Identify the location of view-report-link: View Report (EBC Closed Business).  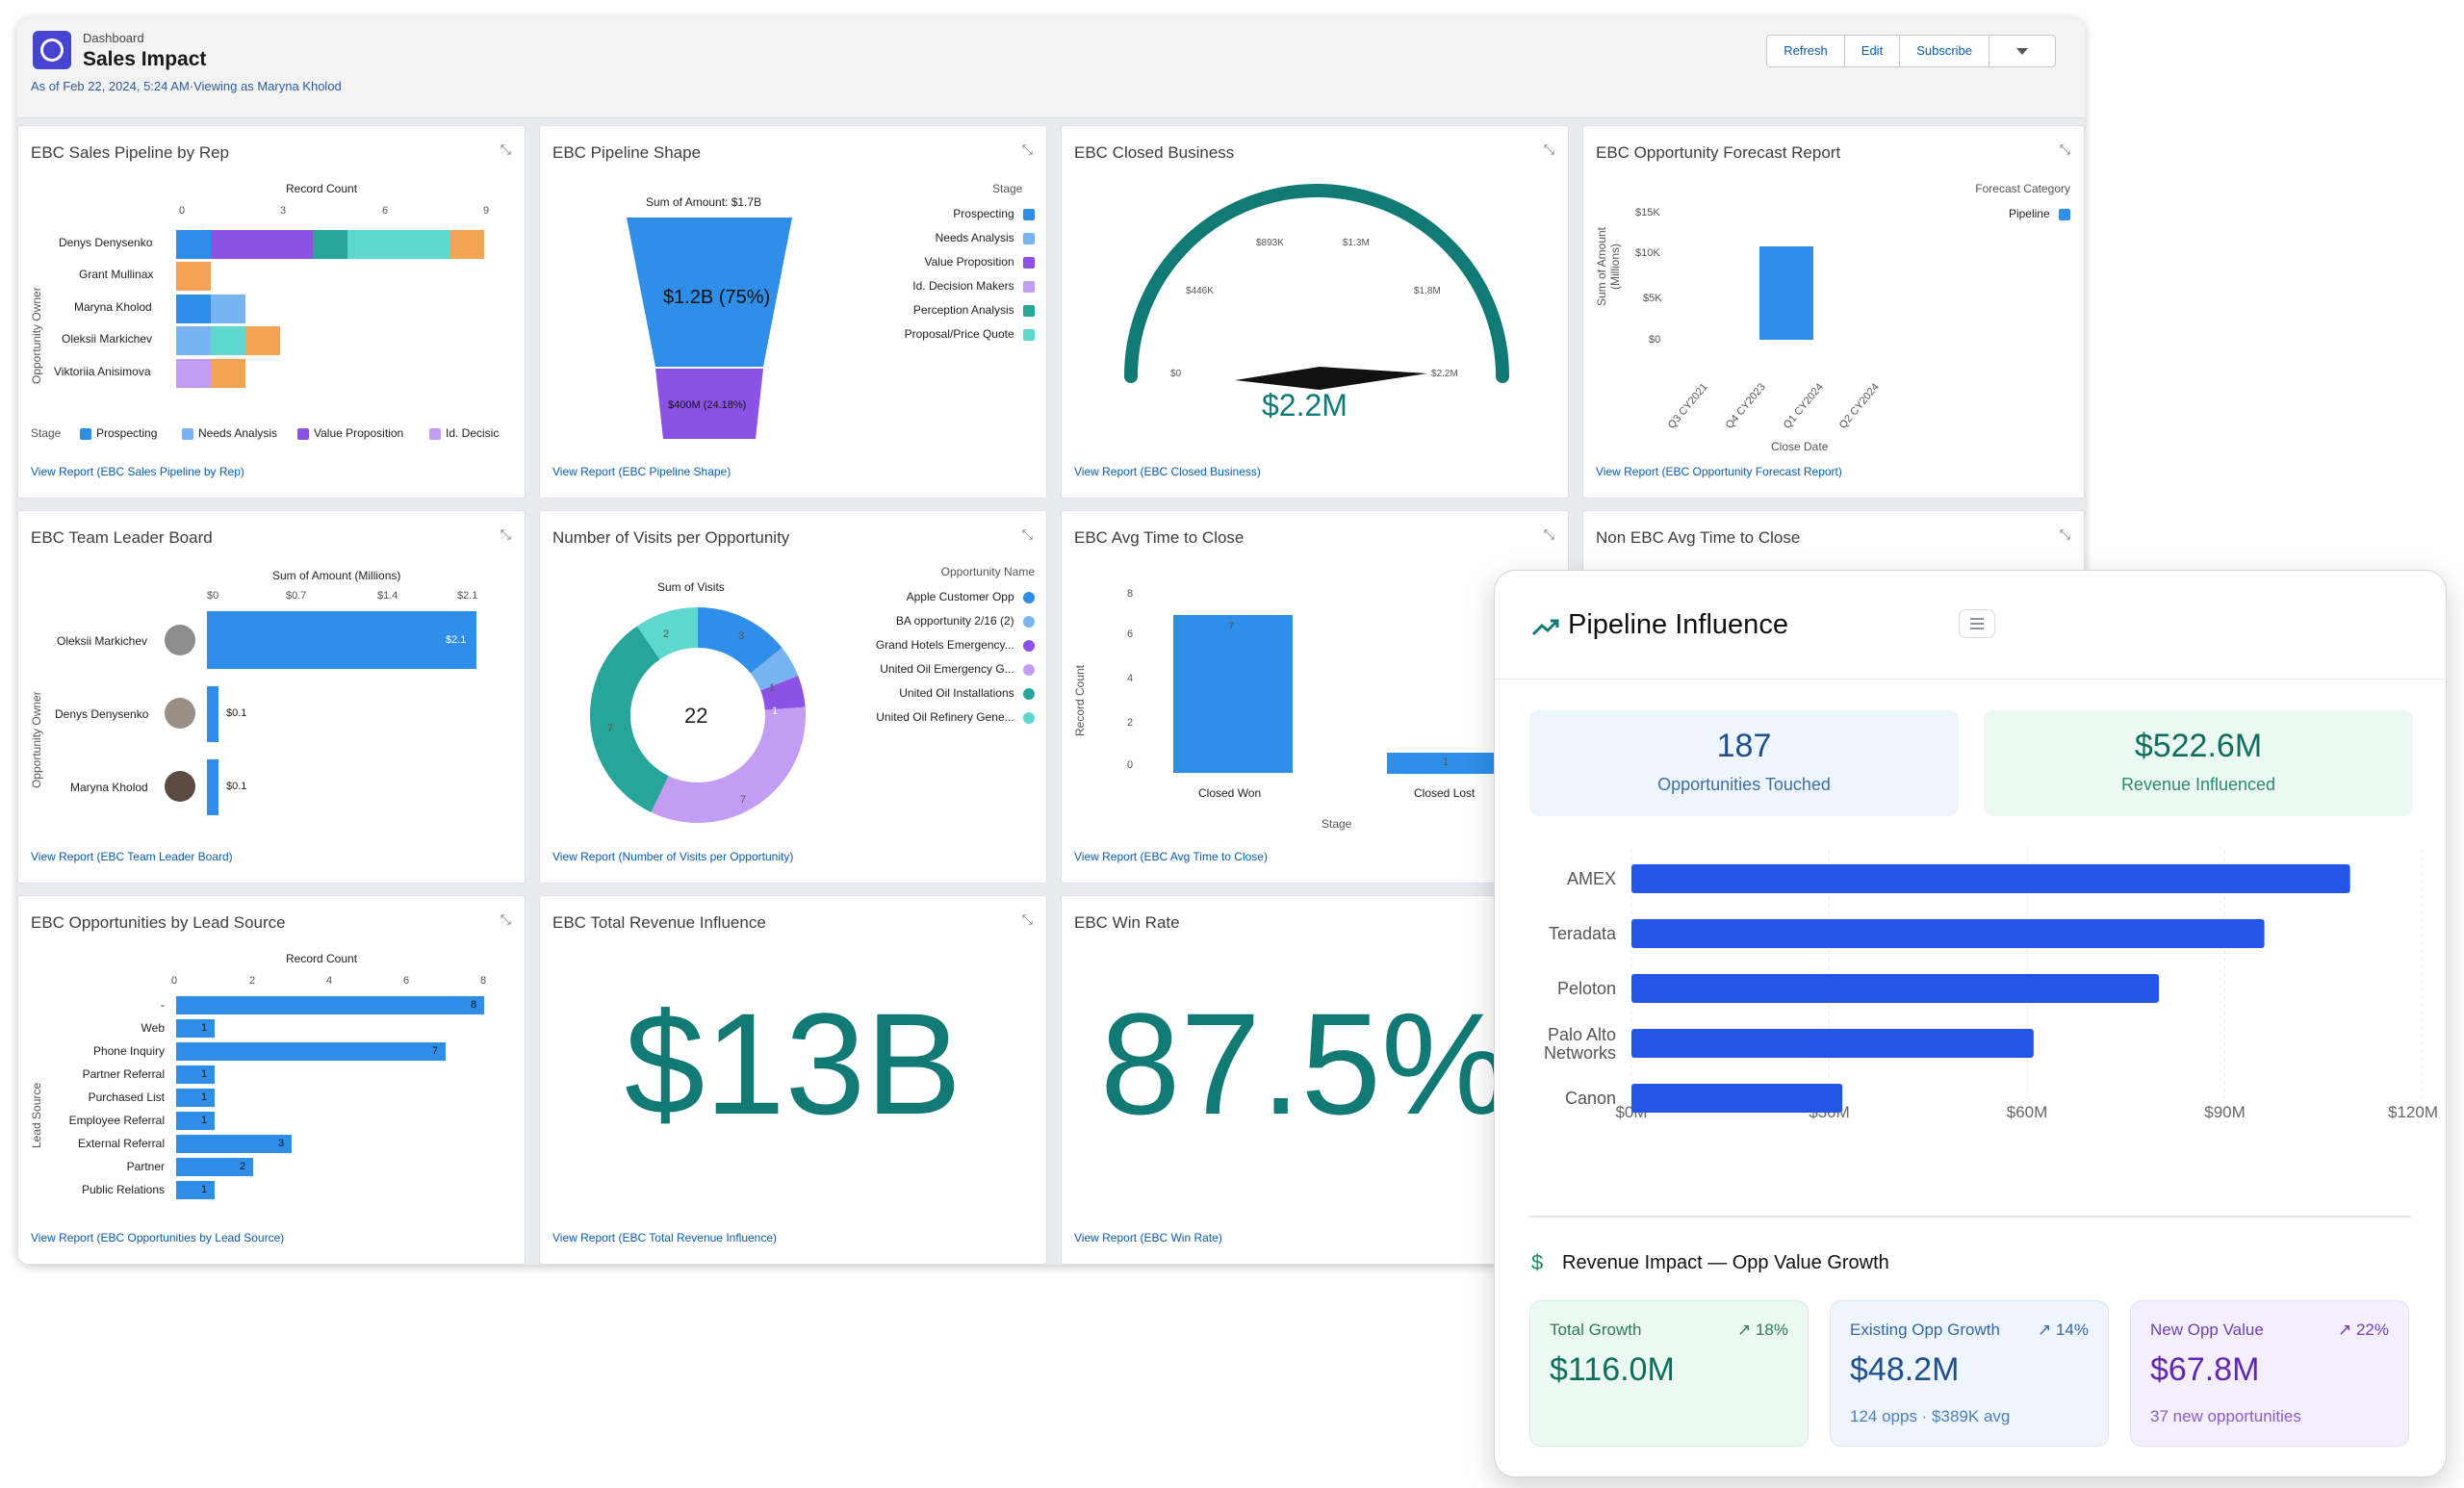
(1167, 472).